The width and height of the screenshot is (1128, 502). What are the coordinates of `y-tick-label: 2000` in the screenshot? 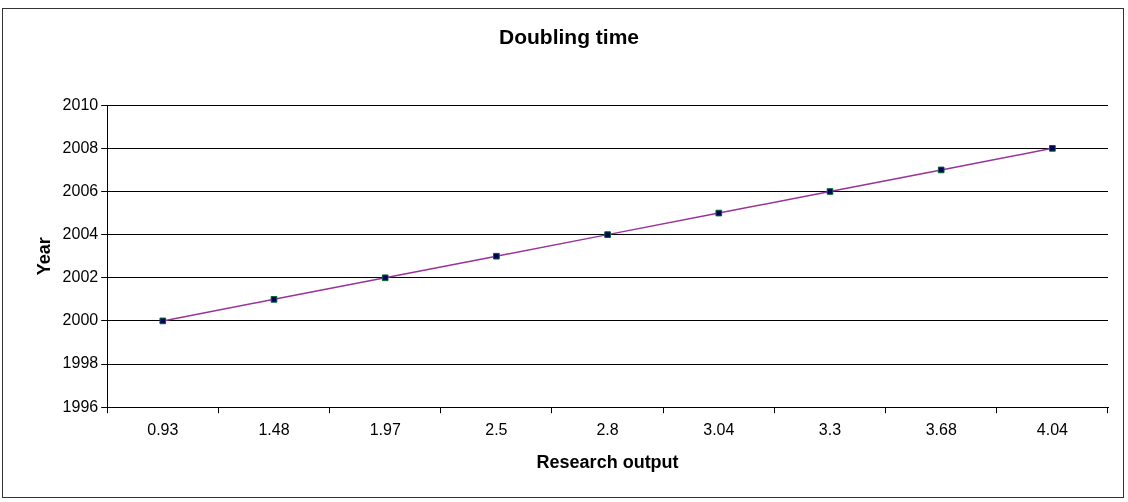 It's located at (80, 320).